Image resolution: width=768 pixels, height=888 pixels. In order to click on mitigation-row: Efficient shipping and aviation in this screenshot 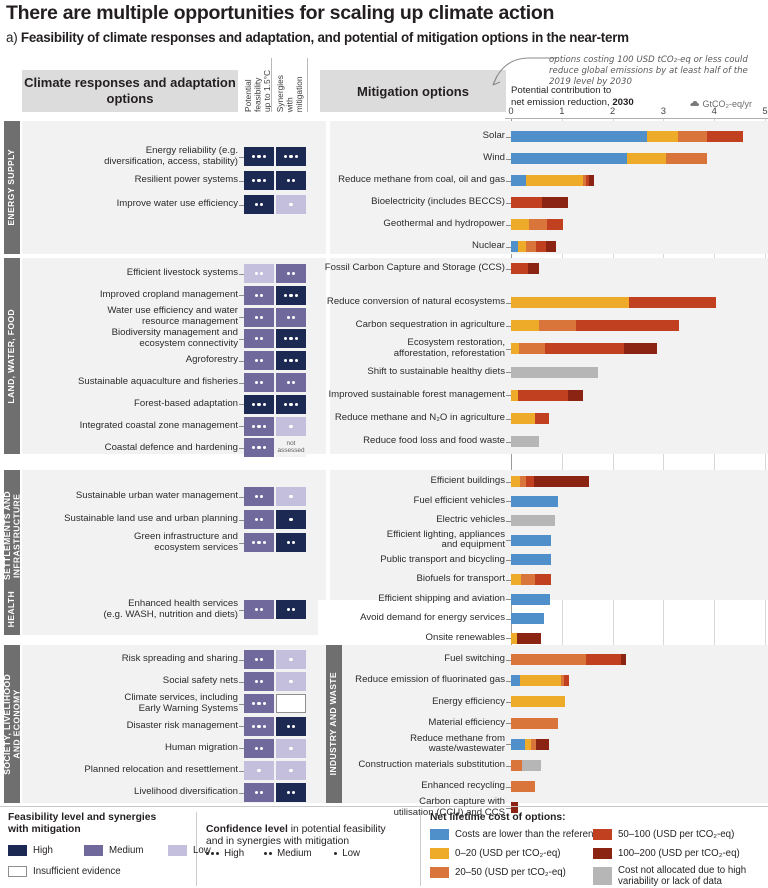, I will do `click(384, 599)`.